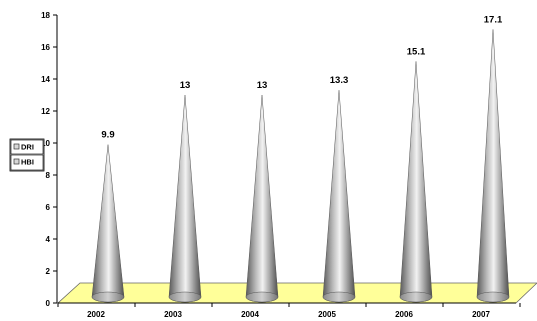 The width and height of the screenshot is (537, 321). Describe the element at coordinates (48, 271) in the screenshot. I see `y-tick-label: 2` at that location.